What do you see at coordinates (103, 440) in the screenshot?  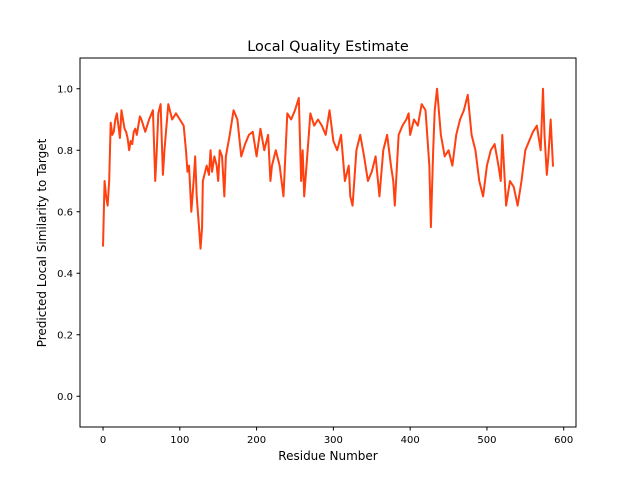 I see `x-tick-label: 0` at bounding box center [103, 440].